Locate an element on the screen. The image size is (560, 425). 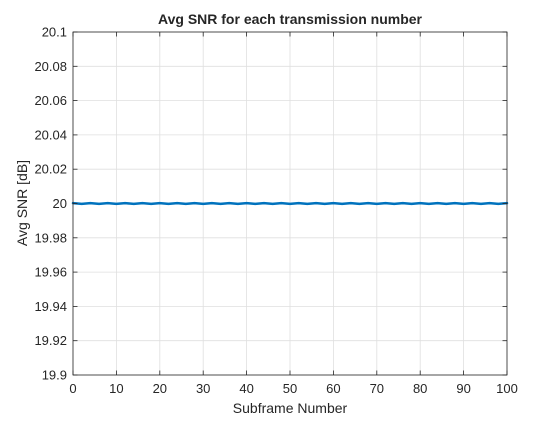
x-tick-label: 20 is located at coordinates (160, 388).